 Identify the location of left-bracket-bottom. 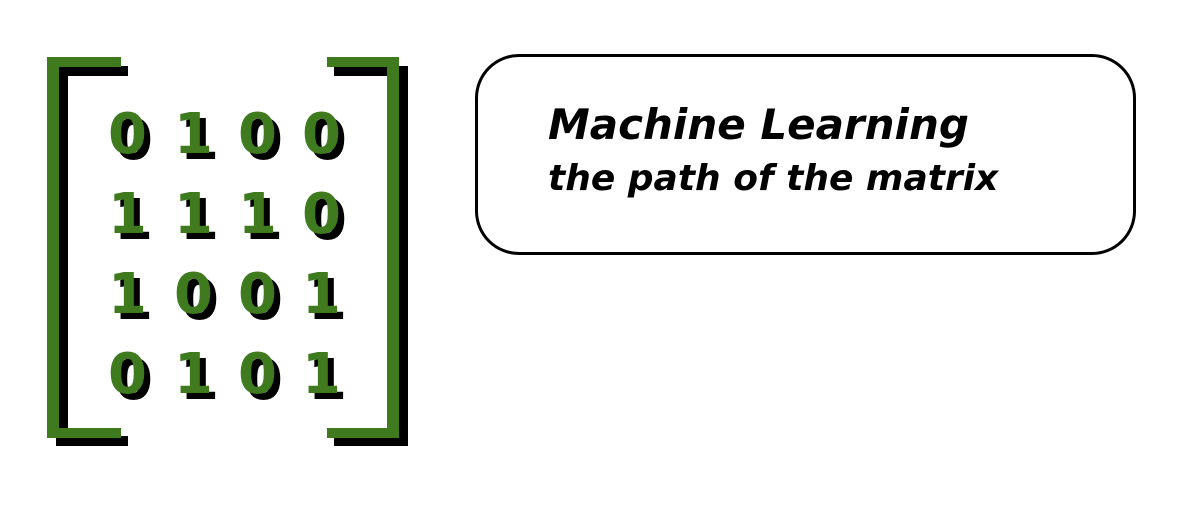
(84, 433).